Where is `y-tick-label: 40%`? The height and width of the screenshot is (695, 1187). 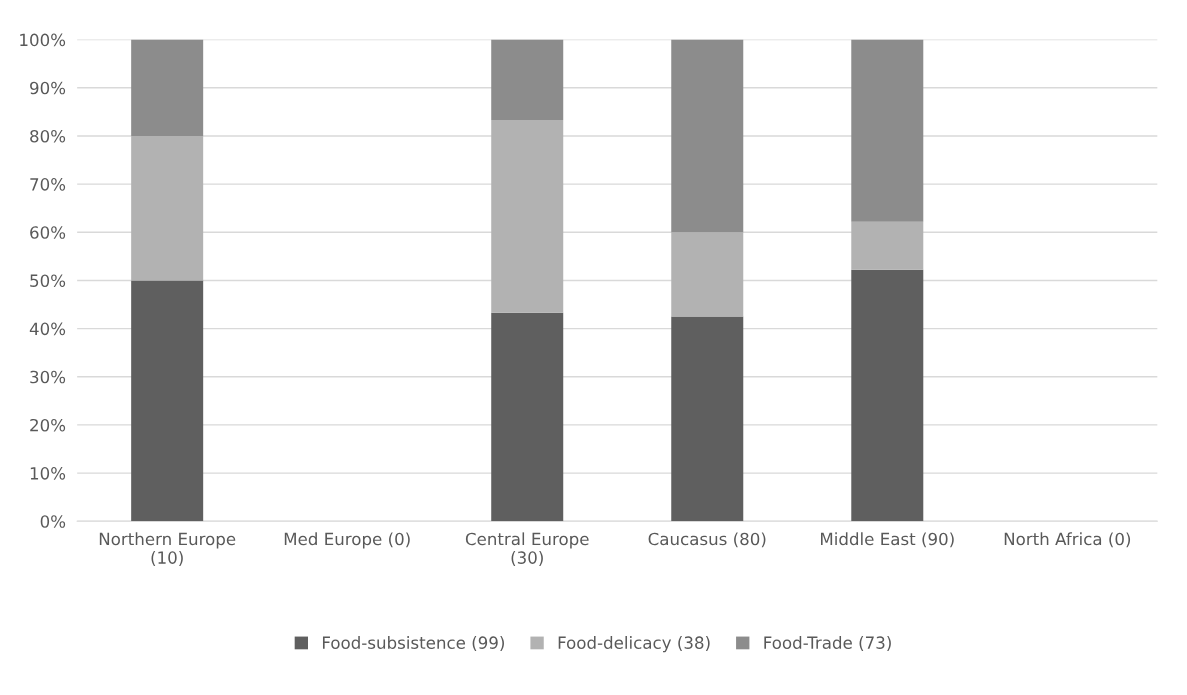 y-tick-label: 40% is located at coordinates (47, 329).